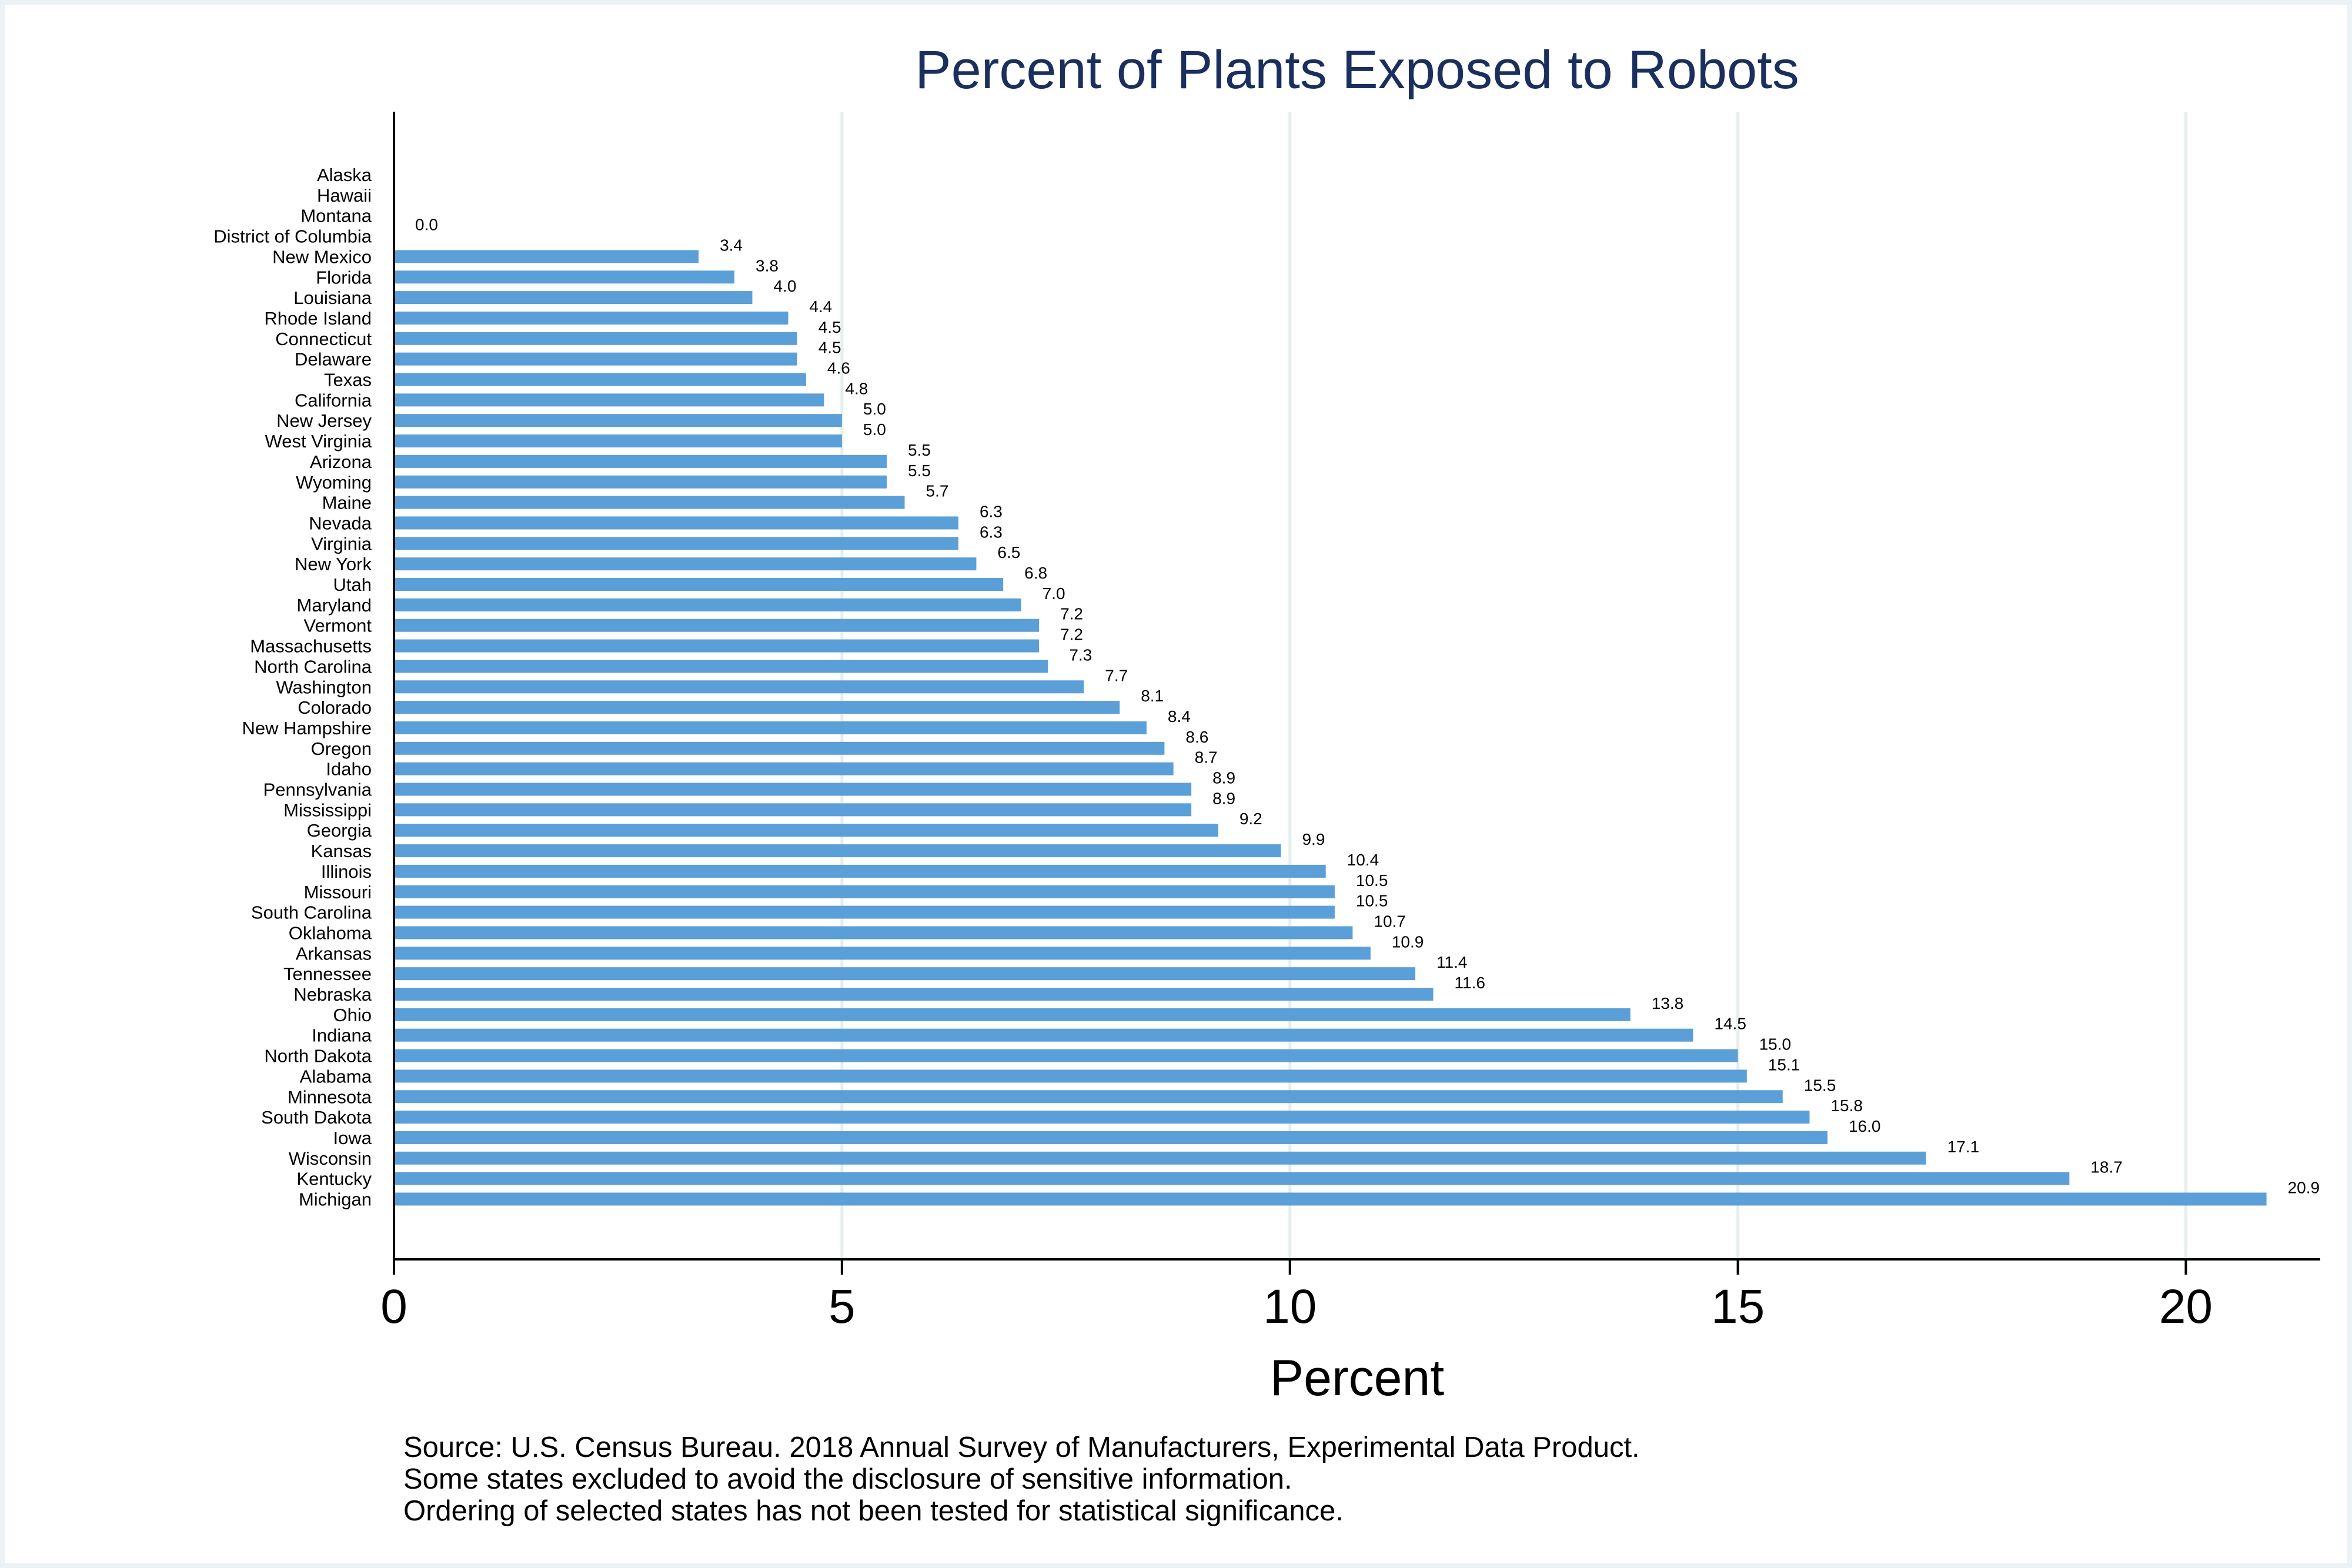 This screenshot has height=1568, width=2352. What do you see at coordinates (344, 175) in the screenshot?
I see `category-label: Alaska` at bounding box center [344, 175].